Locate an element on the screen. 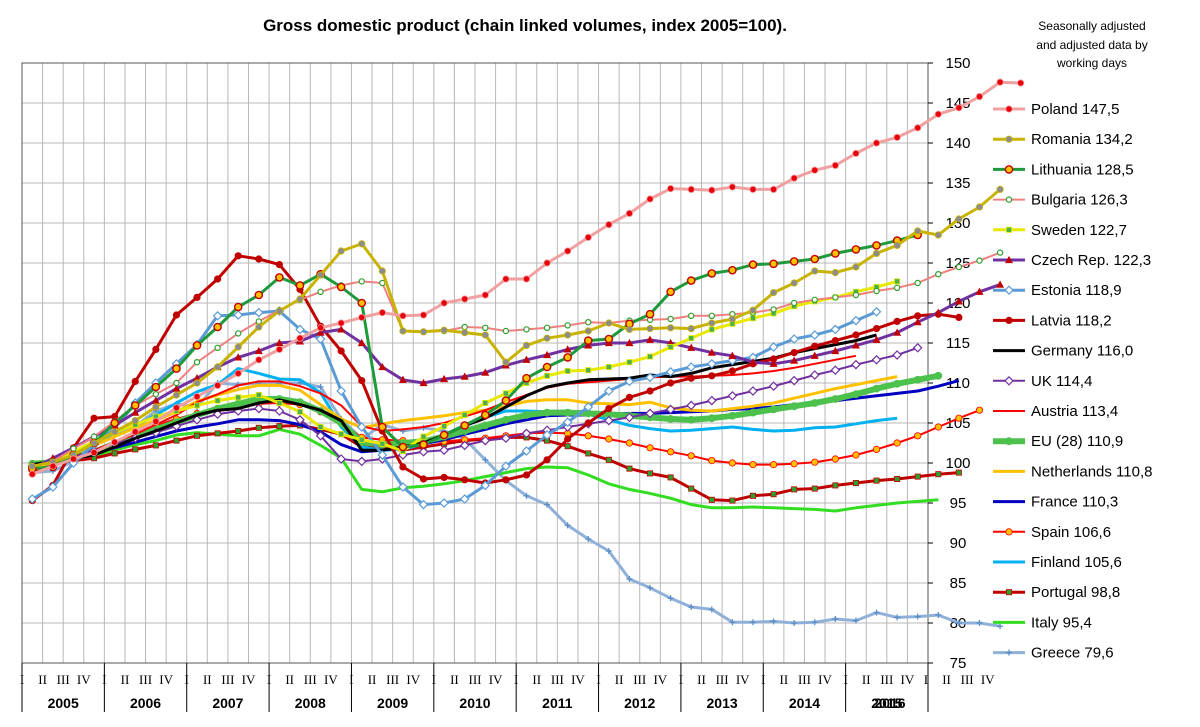  legend-item-portugal: Portugal 98,8 is located at coordinates (1056, 592).